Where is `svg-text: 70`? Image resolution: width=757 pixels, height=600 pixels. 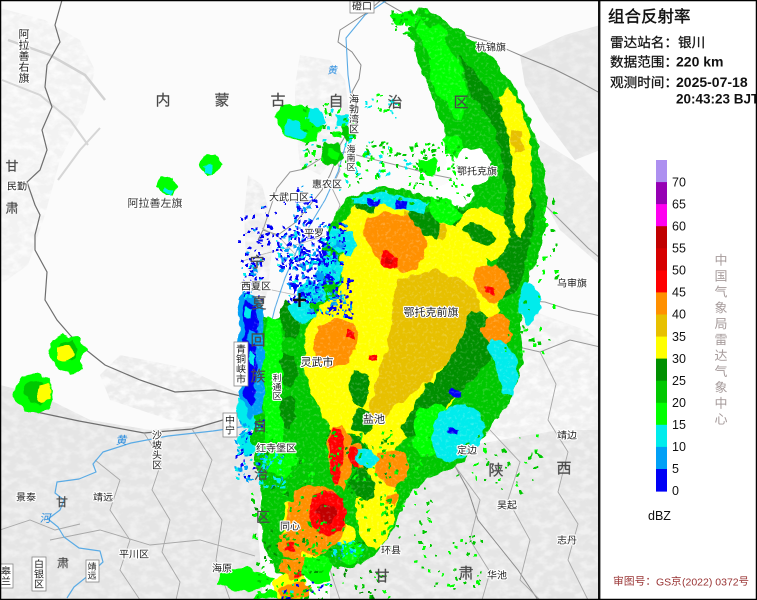
svg-text: 70 is located at coordinates (679, 182).